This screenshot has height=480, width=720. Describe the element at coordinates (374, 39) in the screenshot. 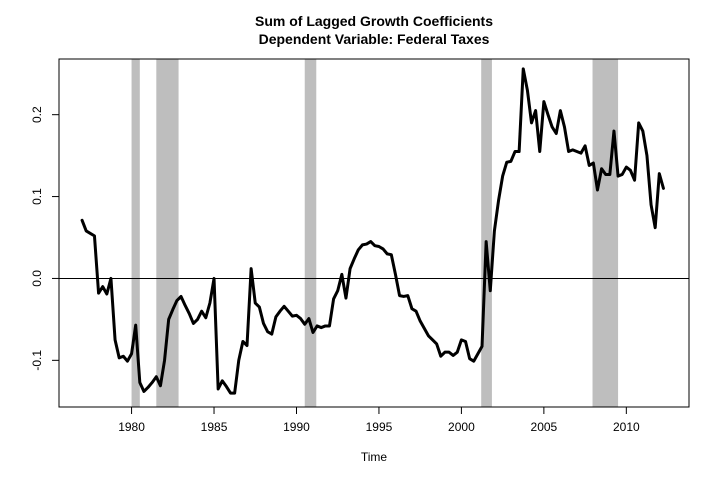

I see `chart-subtitle: Dependent Variable: Federal Taxes` at that location.